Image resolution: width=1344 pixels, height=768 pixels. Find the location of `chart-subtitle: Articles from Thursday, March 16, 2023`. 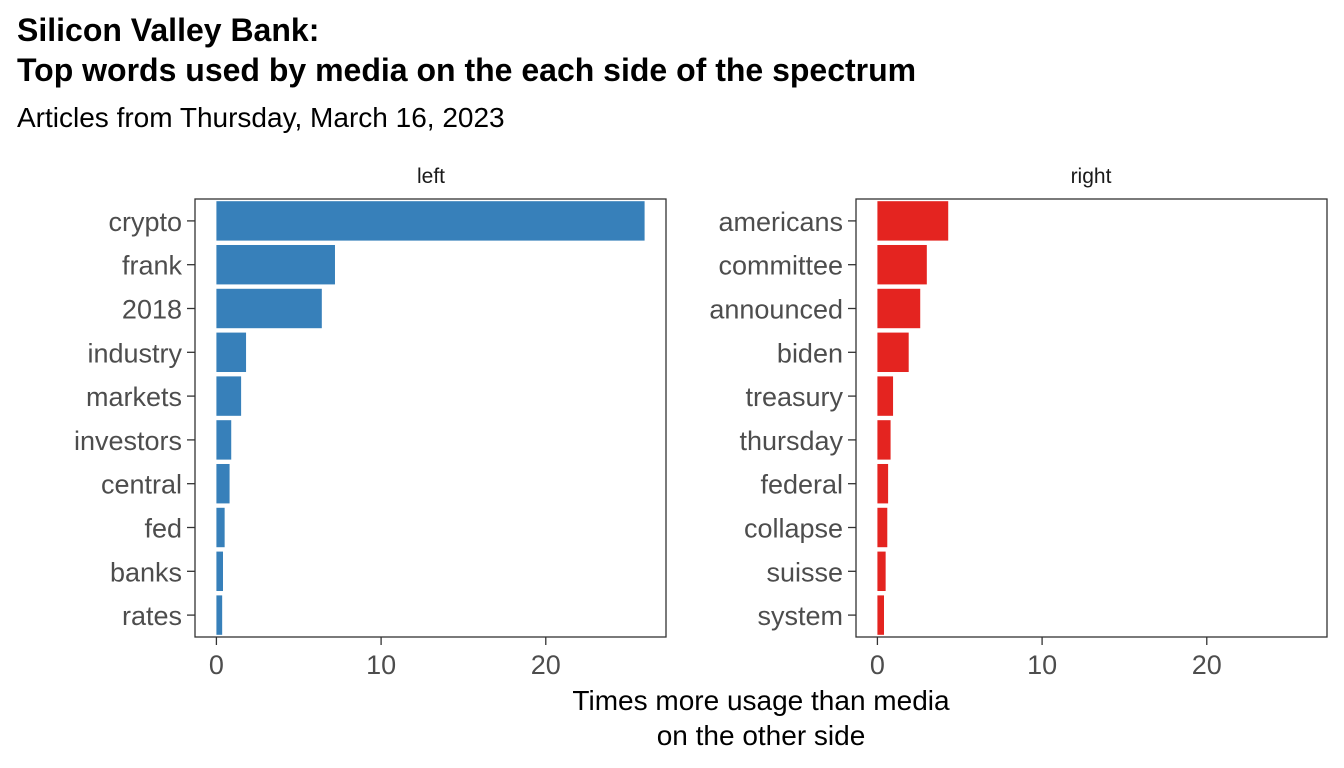

chart-subtitle: Articles from Thursday, March 16, 2023 is located at coordinates (261, 117).